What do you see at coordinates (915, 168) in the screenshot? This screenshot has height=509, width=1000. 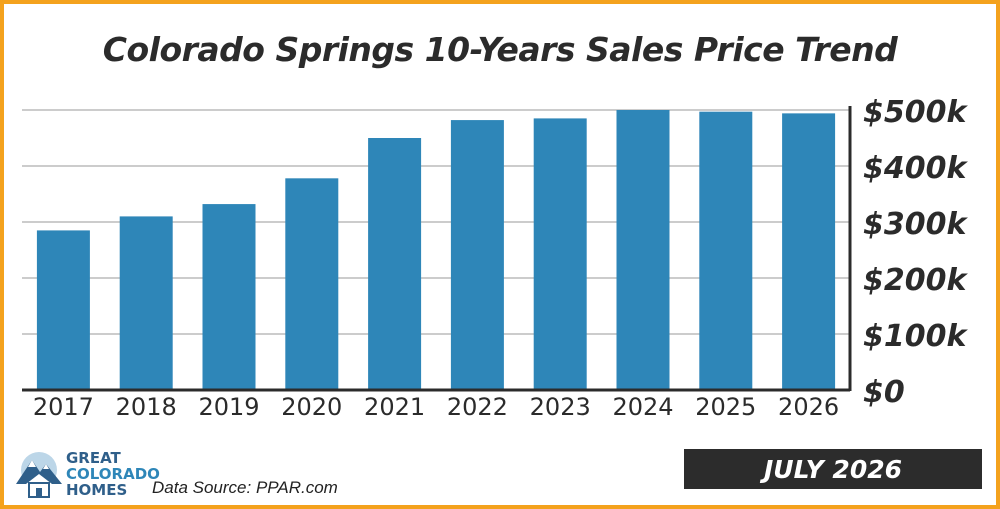 I see `y-tick-label: $400k` at bounding box center [915, 168].